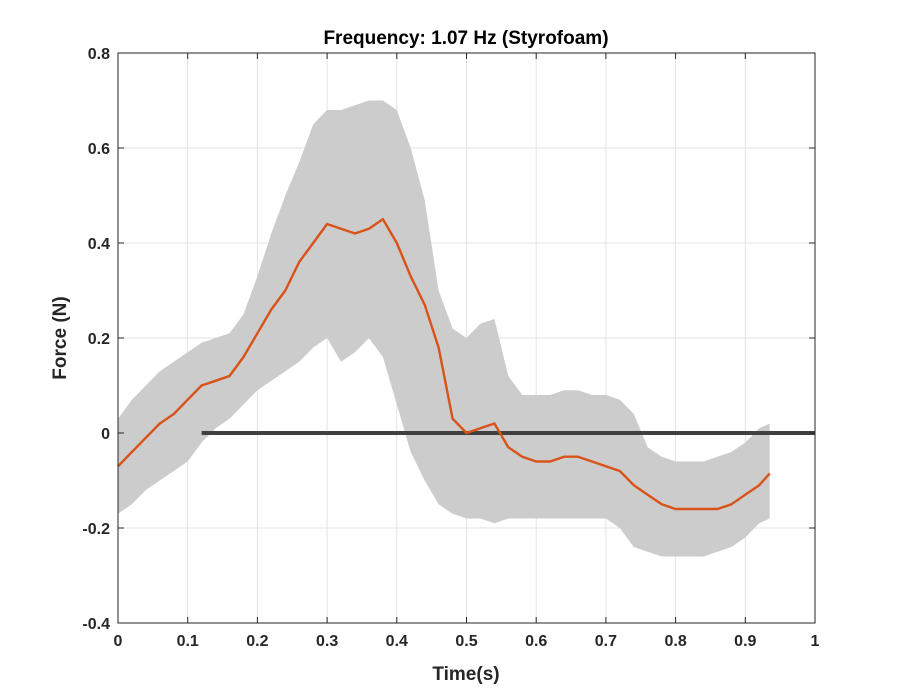 This screenshot has height=700, width=900. Describe the element at coordinates (397, 641) in the screenshot. I see `x-tick-label: 0.4` at that location.